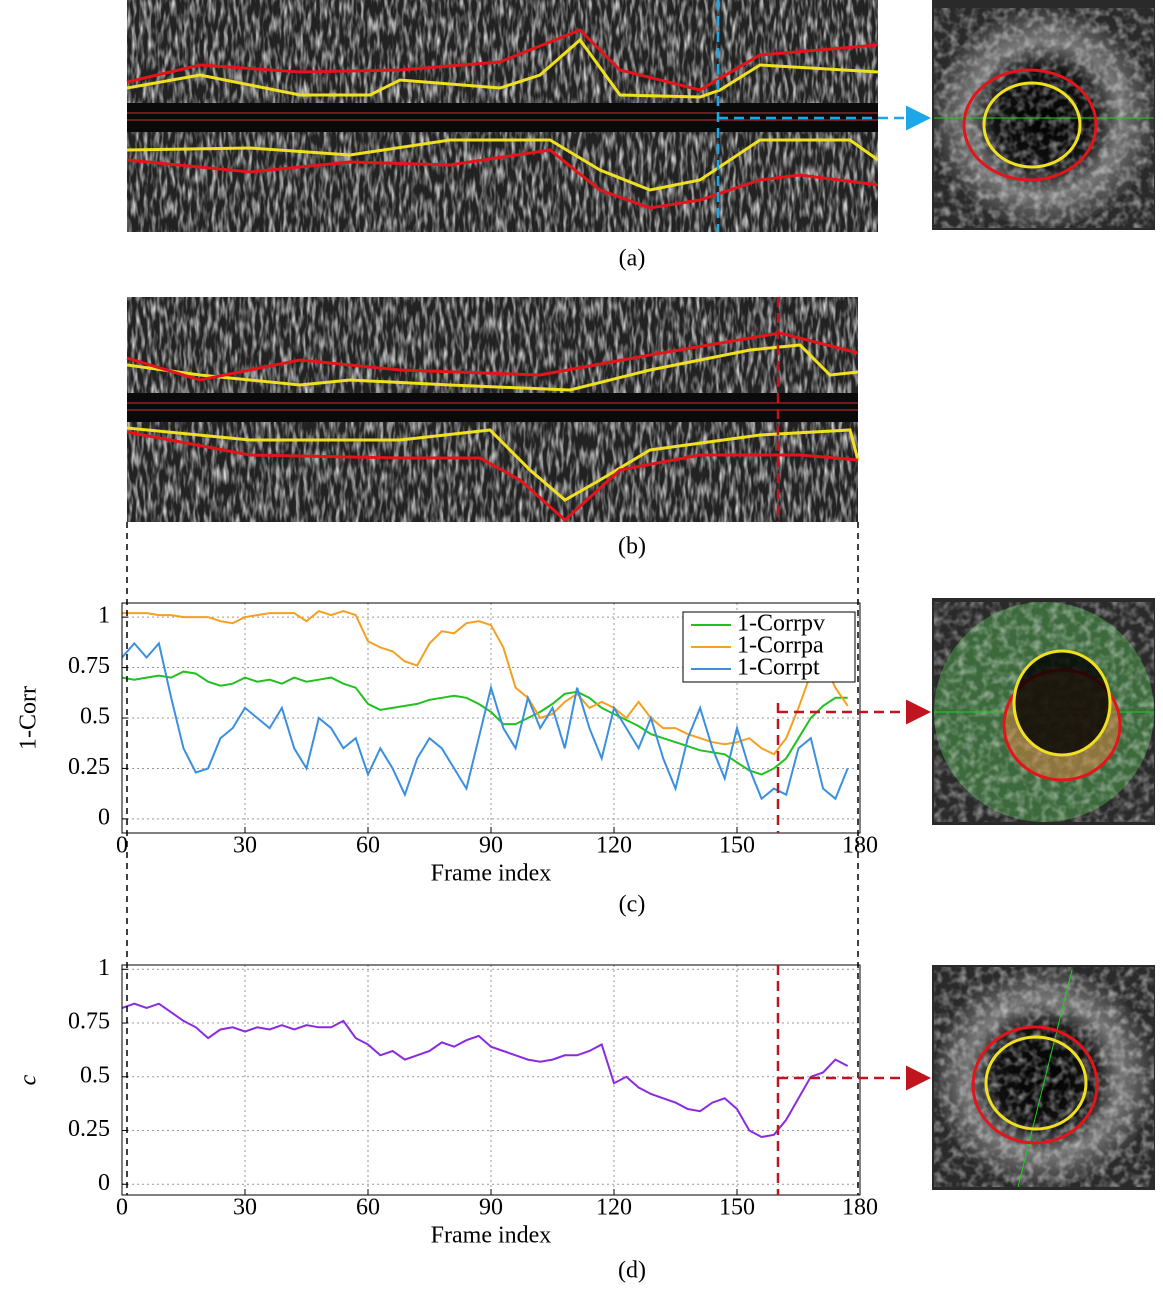 The image size is (1163, 1292). What do you see at coordinates (632, 905) in the screenshot?
I see `caption: (c)` at bounding box center [632, 905].